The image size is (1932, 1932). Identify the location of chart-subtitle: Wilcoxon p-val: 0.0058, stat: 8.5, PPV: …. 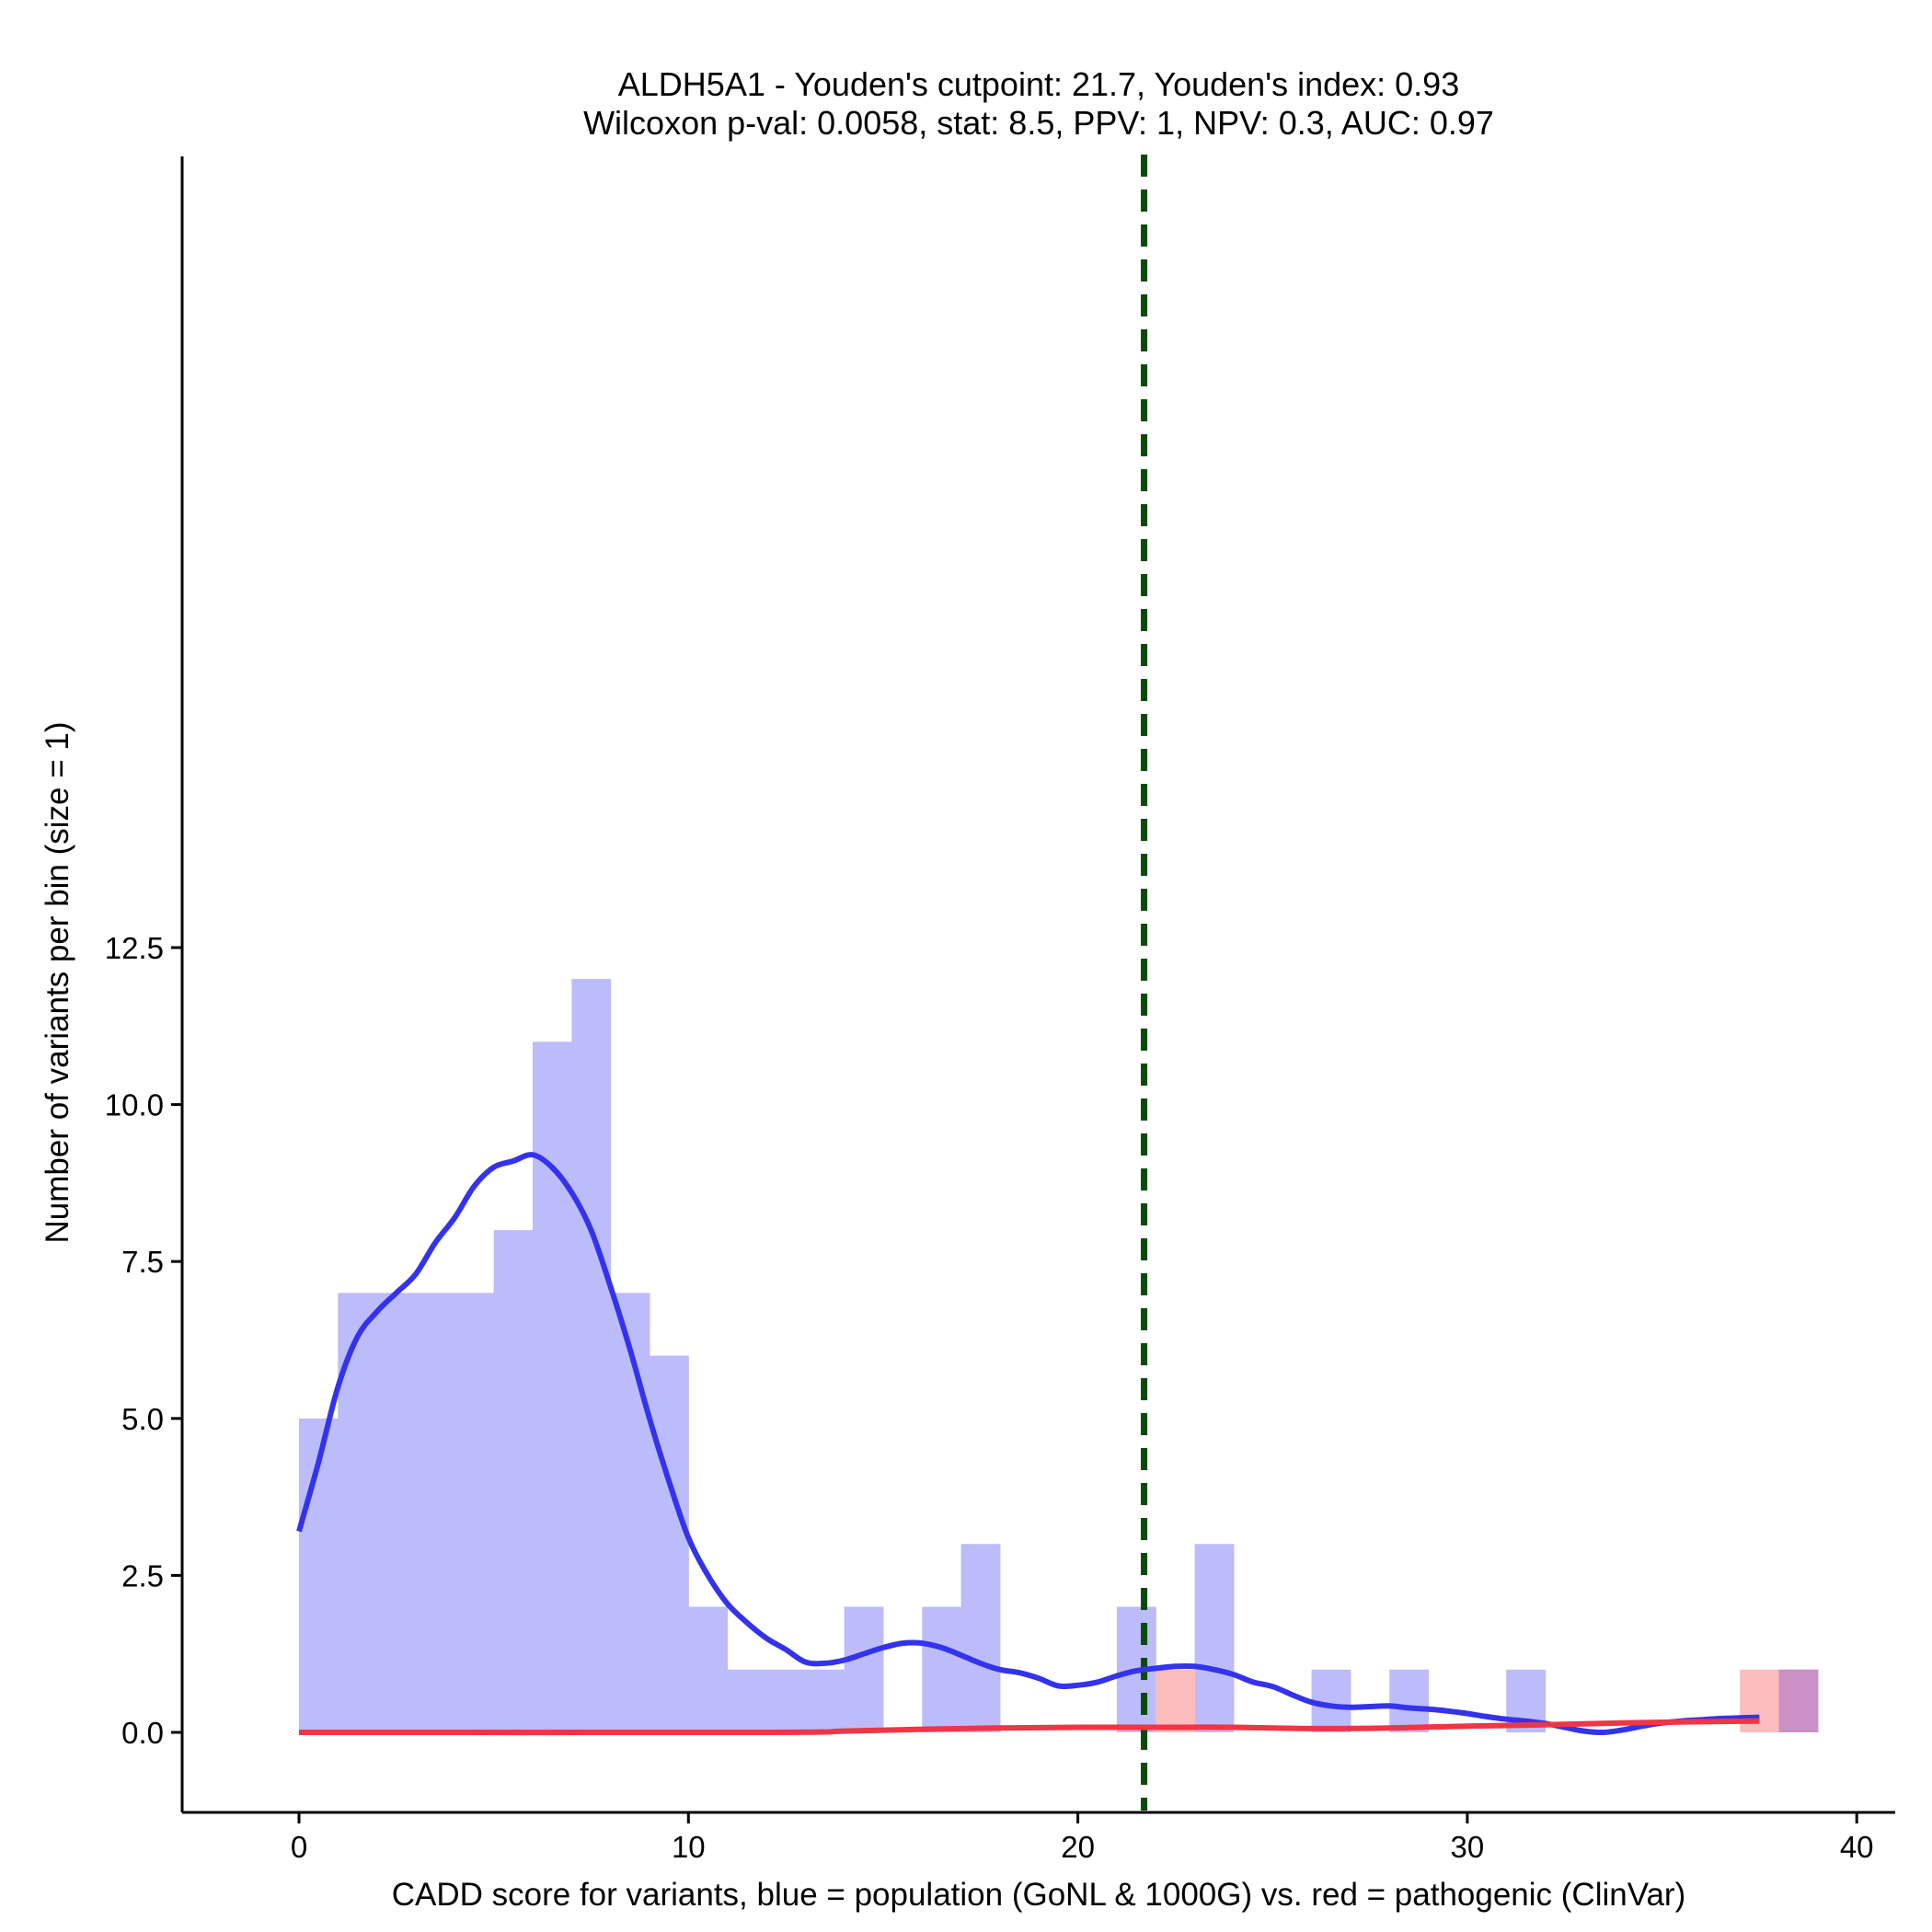
(1038, 123).